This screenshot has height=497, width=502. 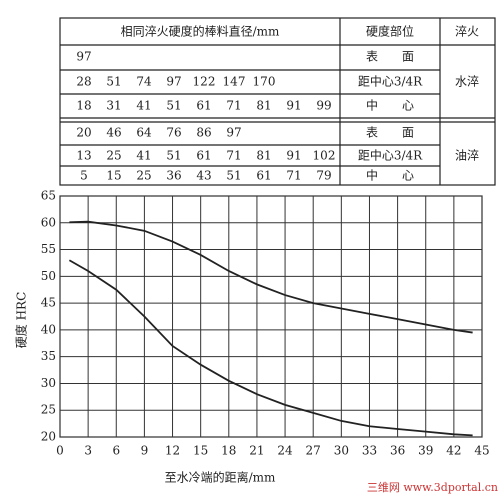 What do you see at coordinates (113, 176) in the screenshot?
I see `diameter: 15` at bounding box center [113, 176].